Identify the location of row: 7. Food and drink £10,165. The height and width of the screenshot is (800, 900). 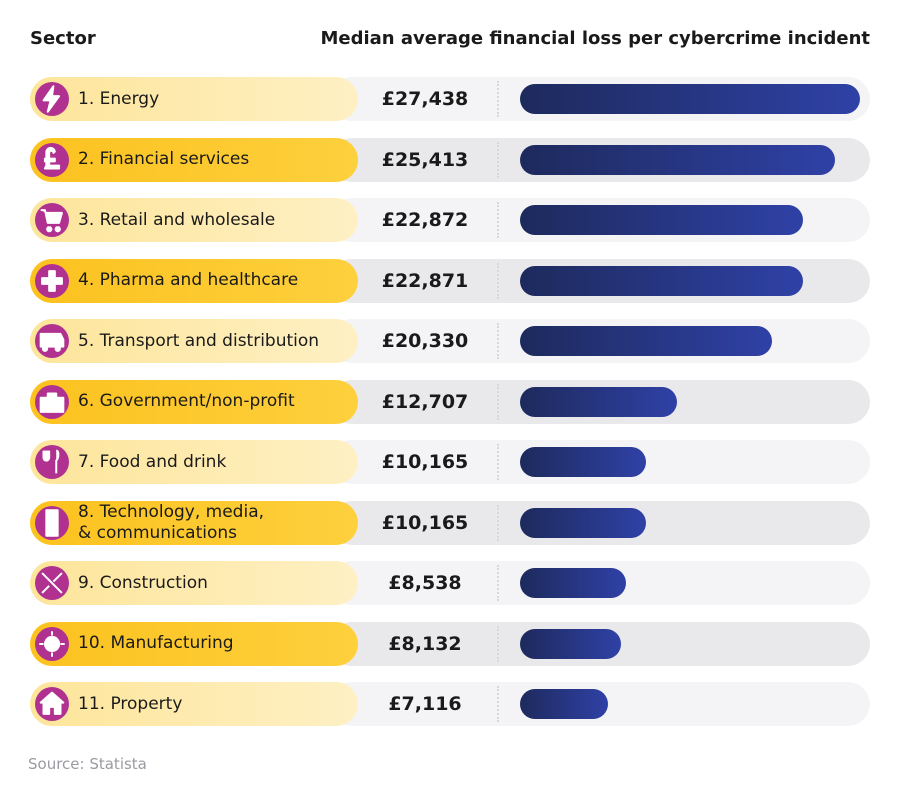
(450, 462).